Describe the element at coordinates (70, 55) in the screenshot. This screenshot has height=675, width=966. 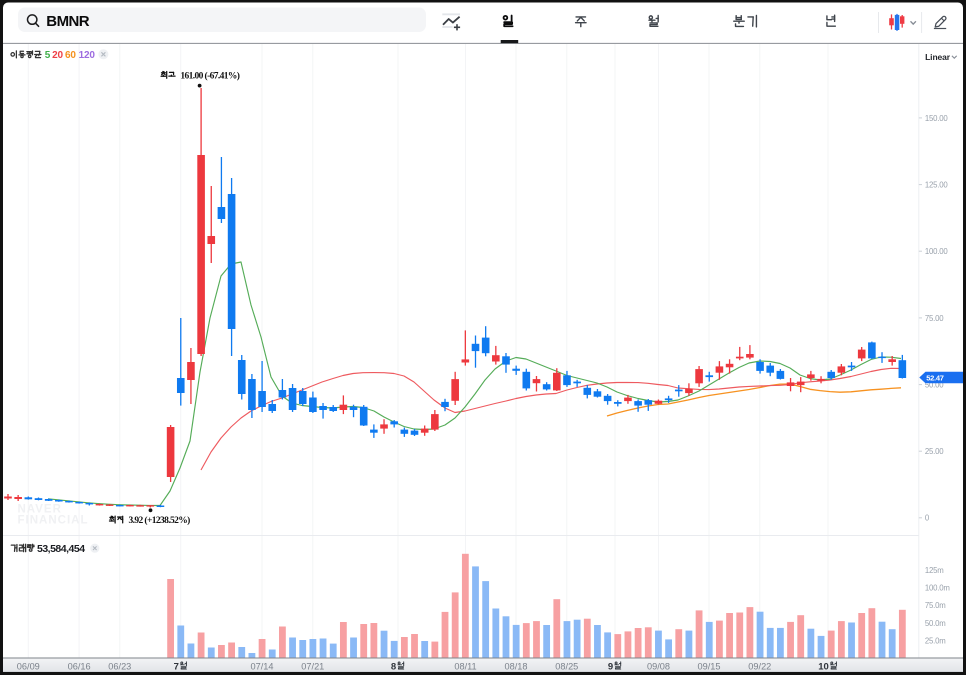
I see `svg-text: 60` at that location.